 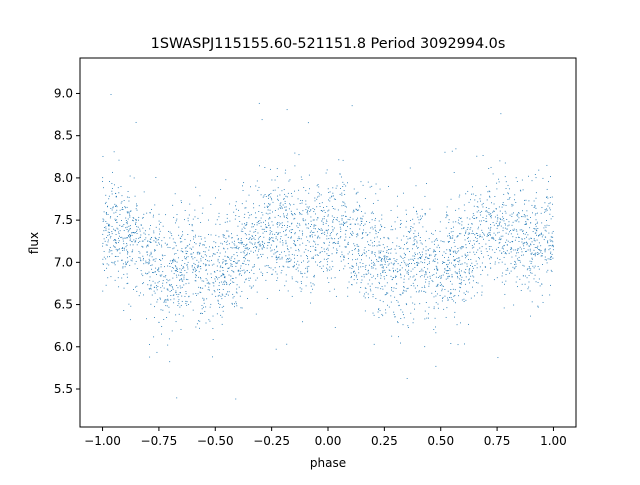 I want to click on x-axis-ticks: −1.00 −0.75 −0.50 −0.25 0.00 0.25 0.50 0.75 1.00, so click(x=325, y=437).